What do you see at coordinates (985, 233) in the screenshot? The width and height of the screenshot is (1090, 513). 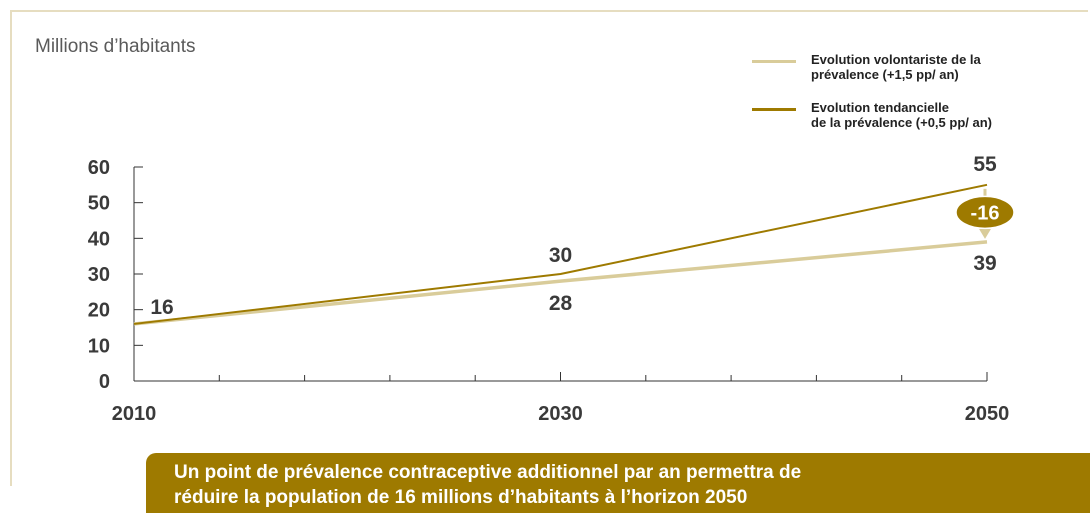 I see `difference-arrow-head` at bounding box center [985, 233].